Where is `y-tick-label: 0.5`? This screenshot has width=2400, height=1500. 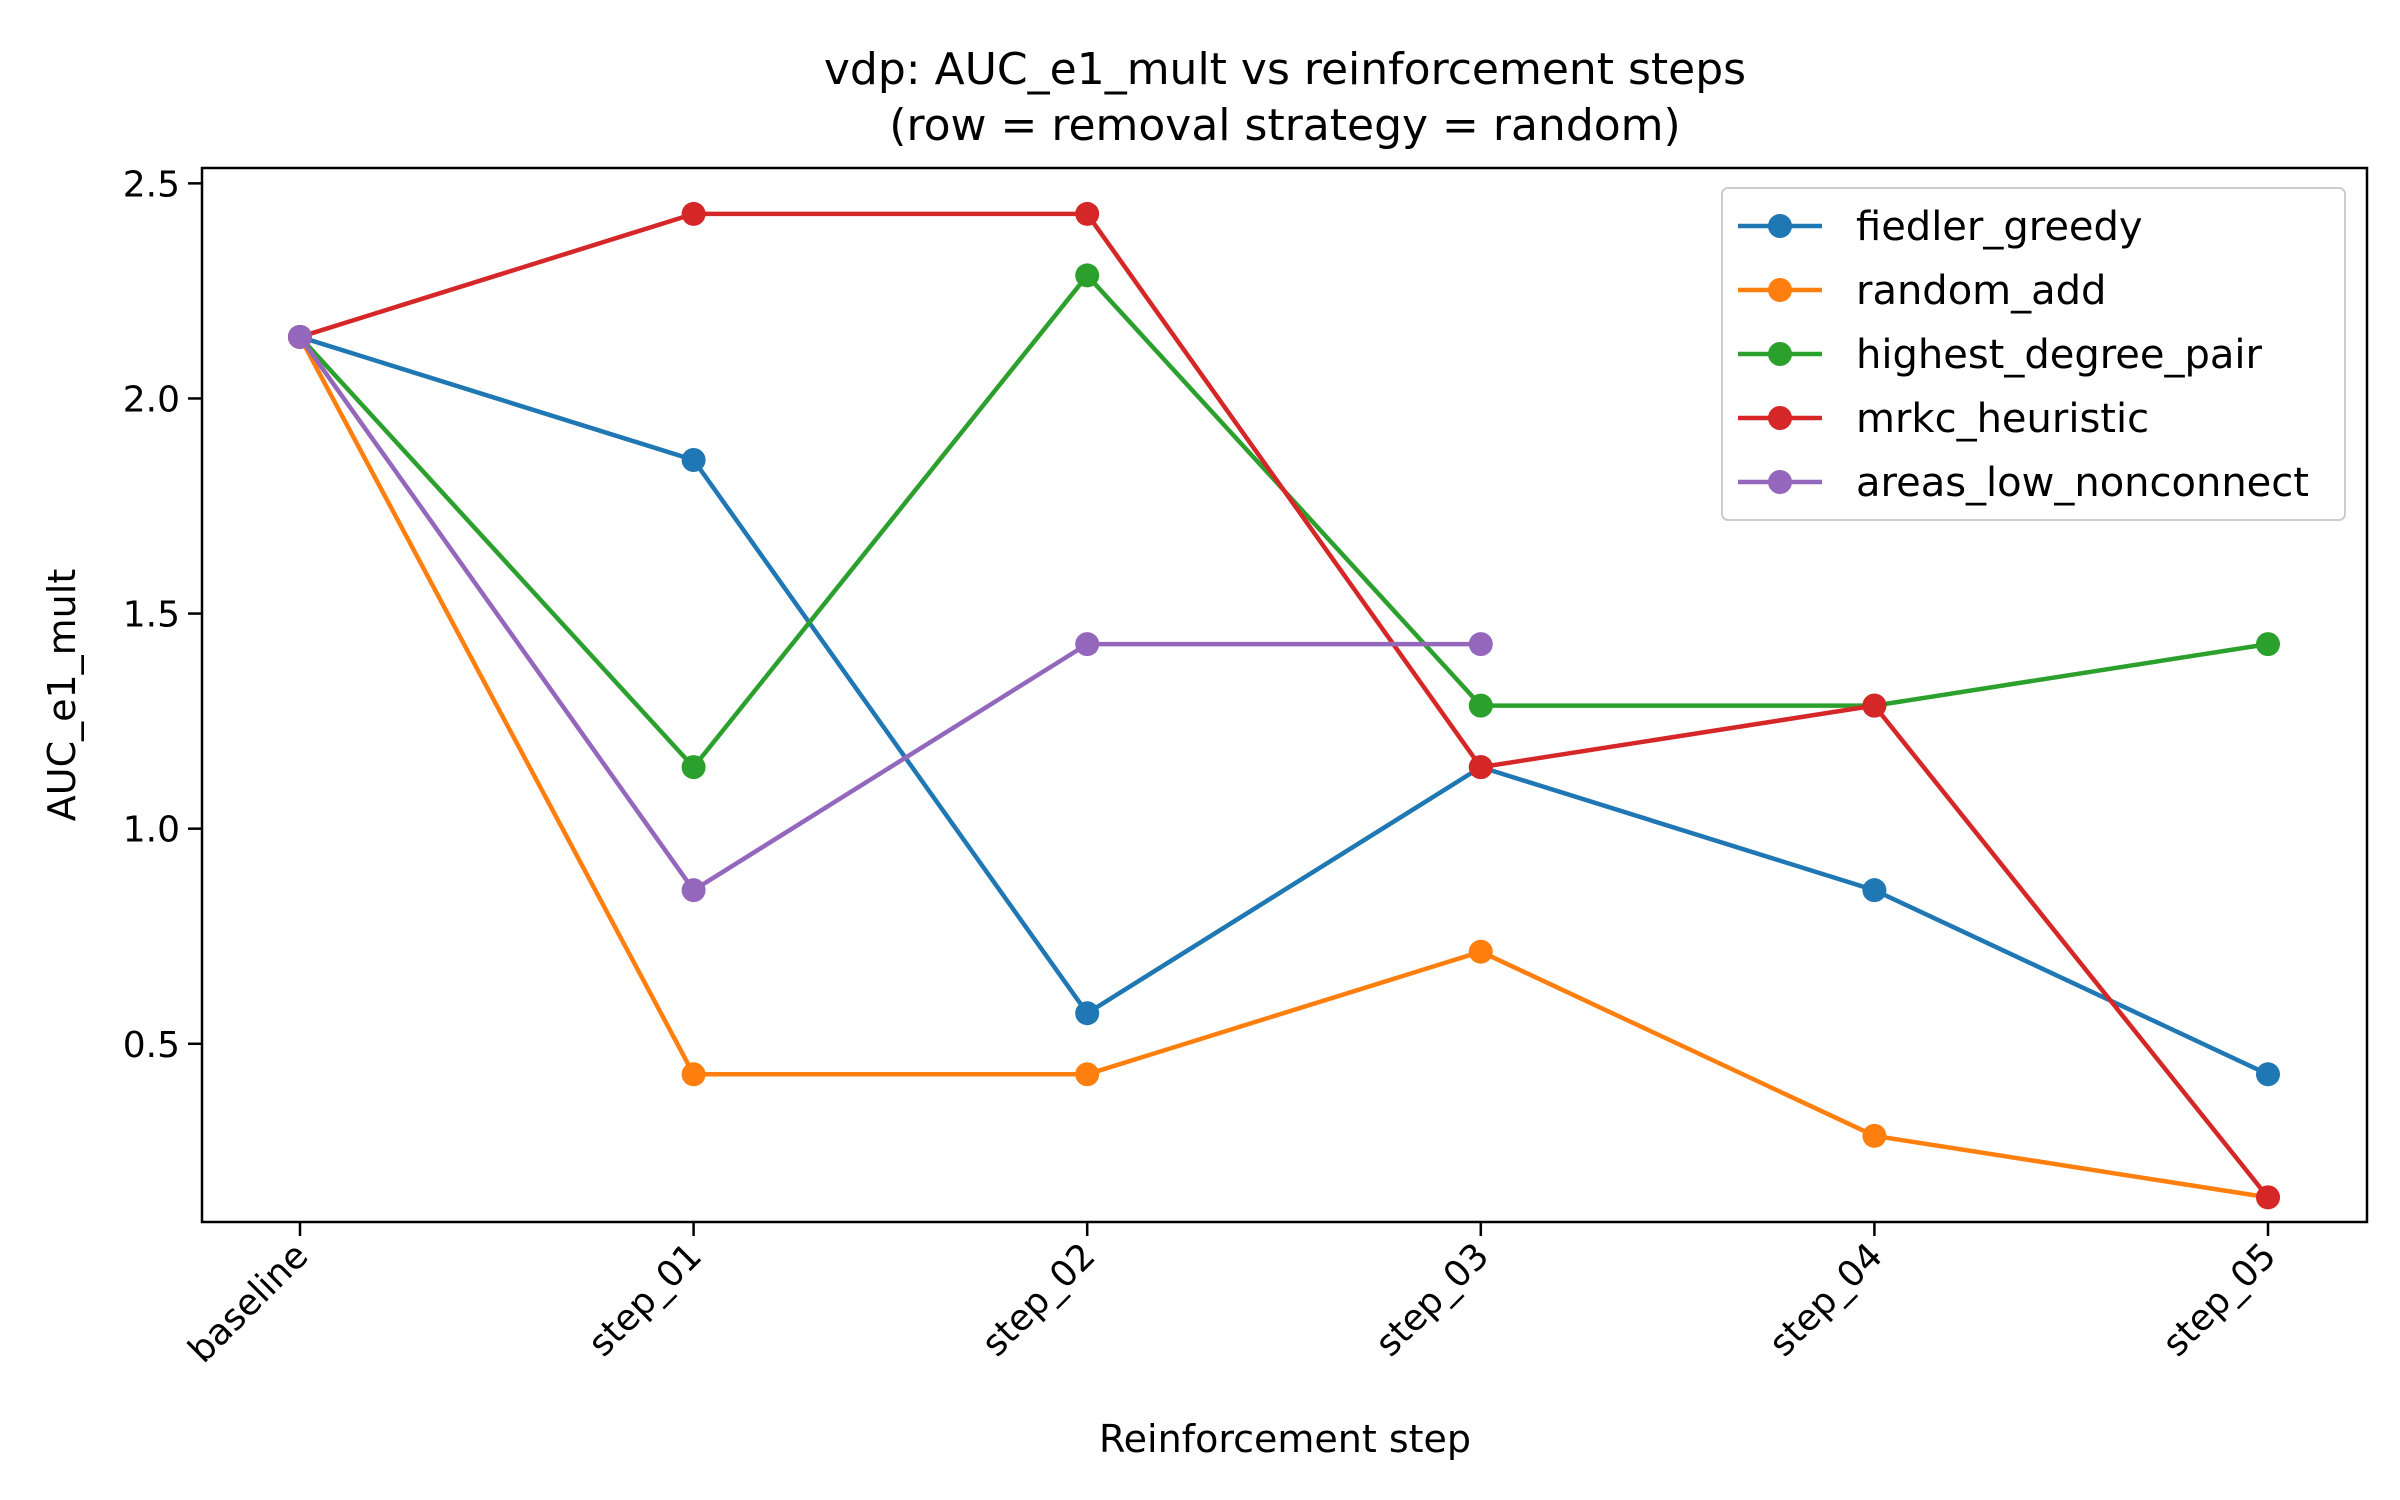 y-tick-label: 0.5 is located at coordinates (151, 1045).